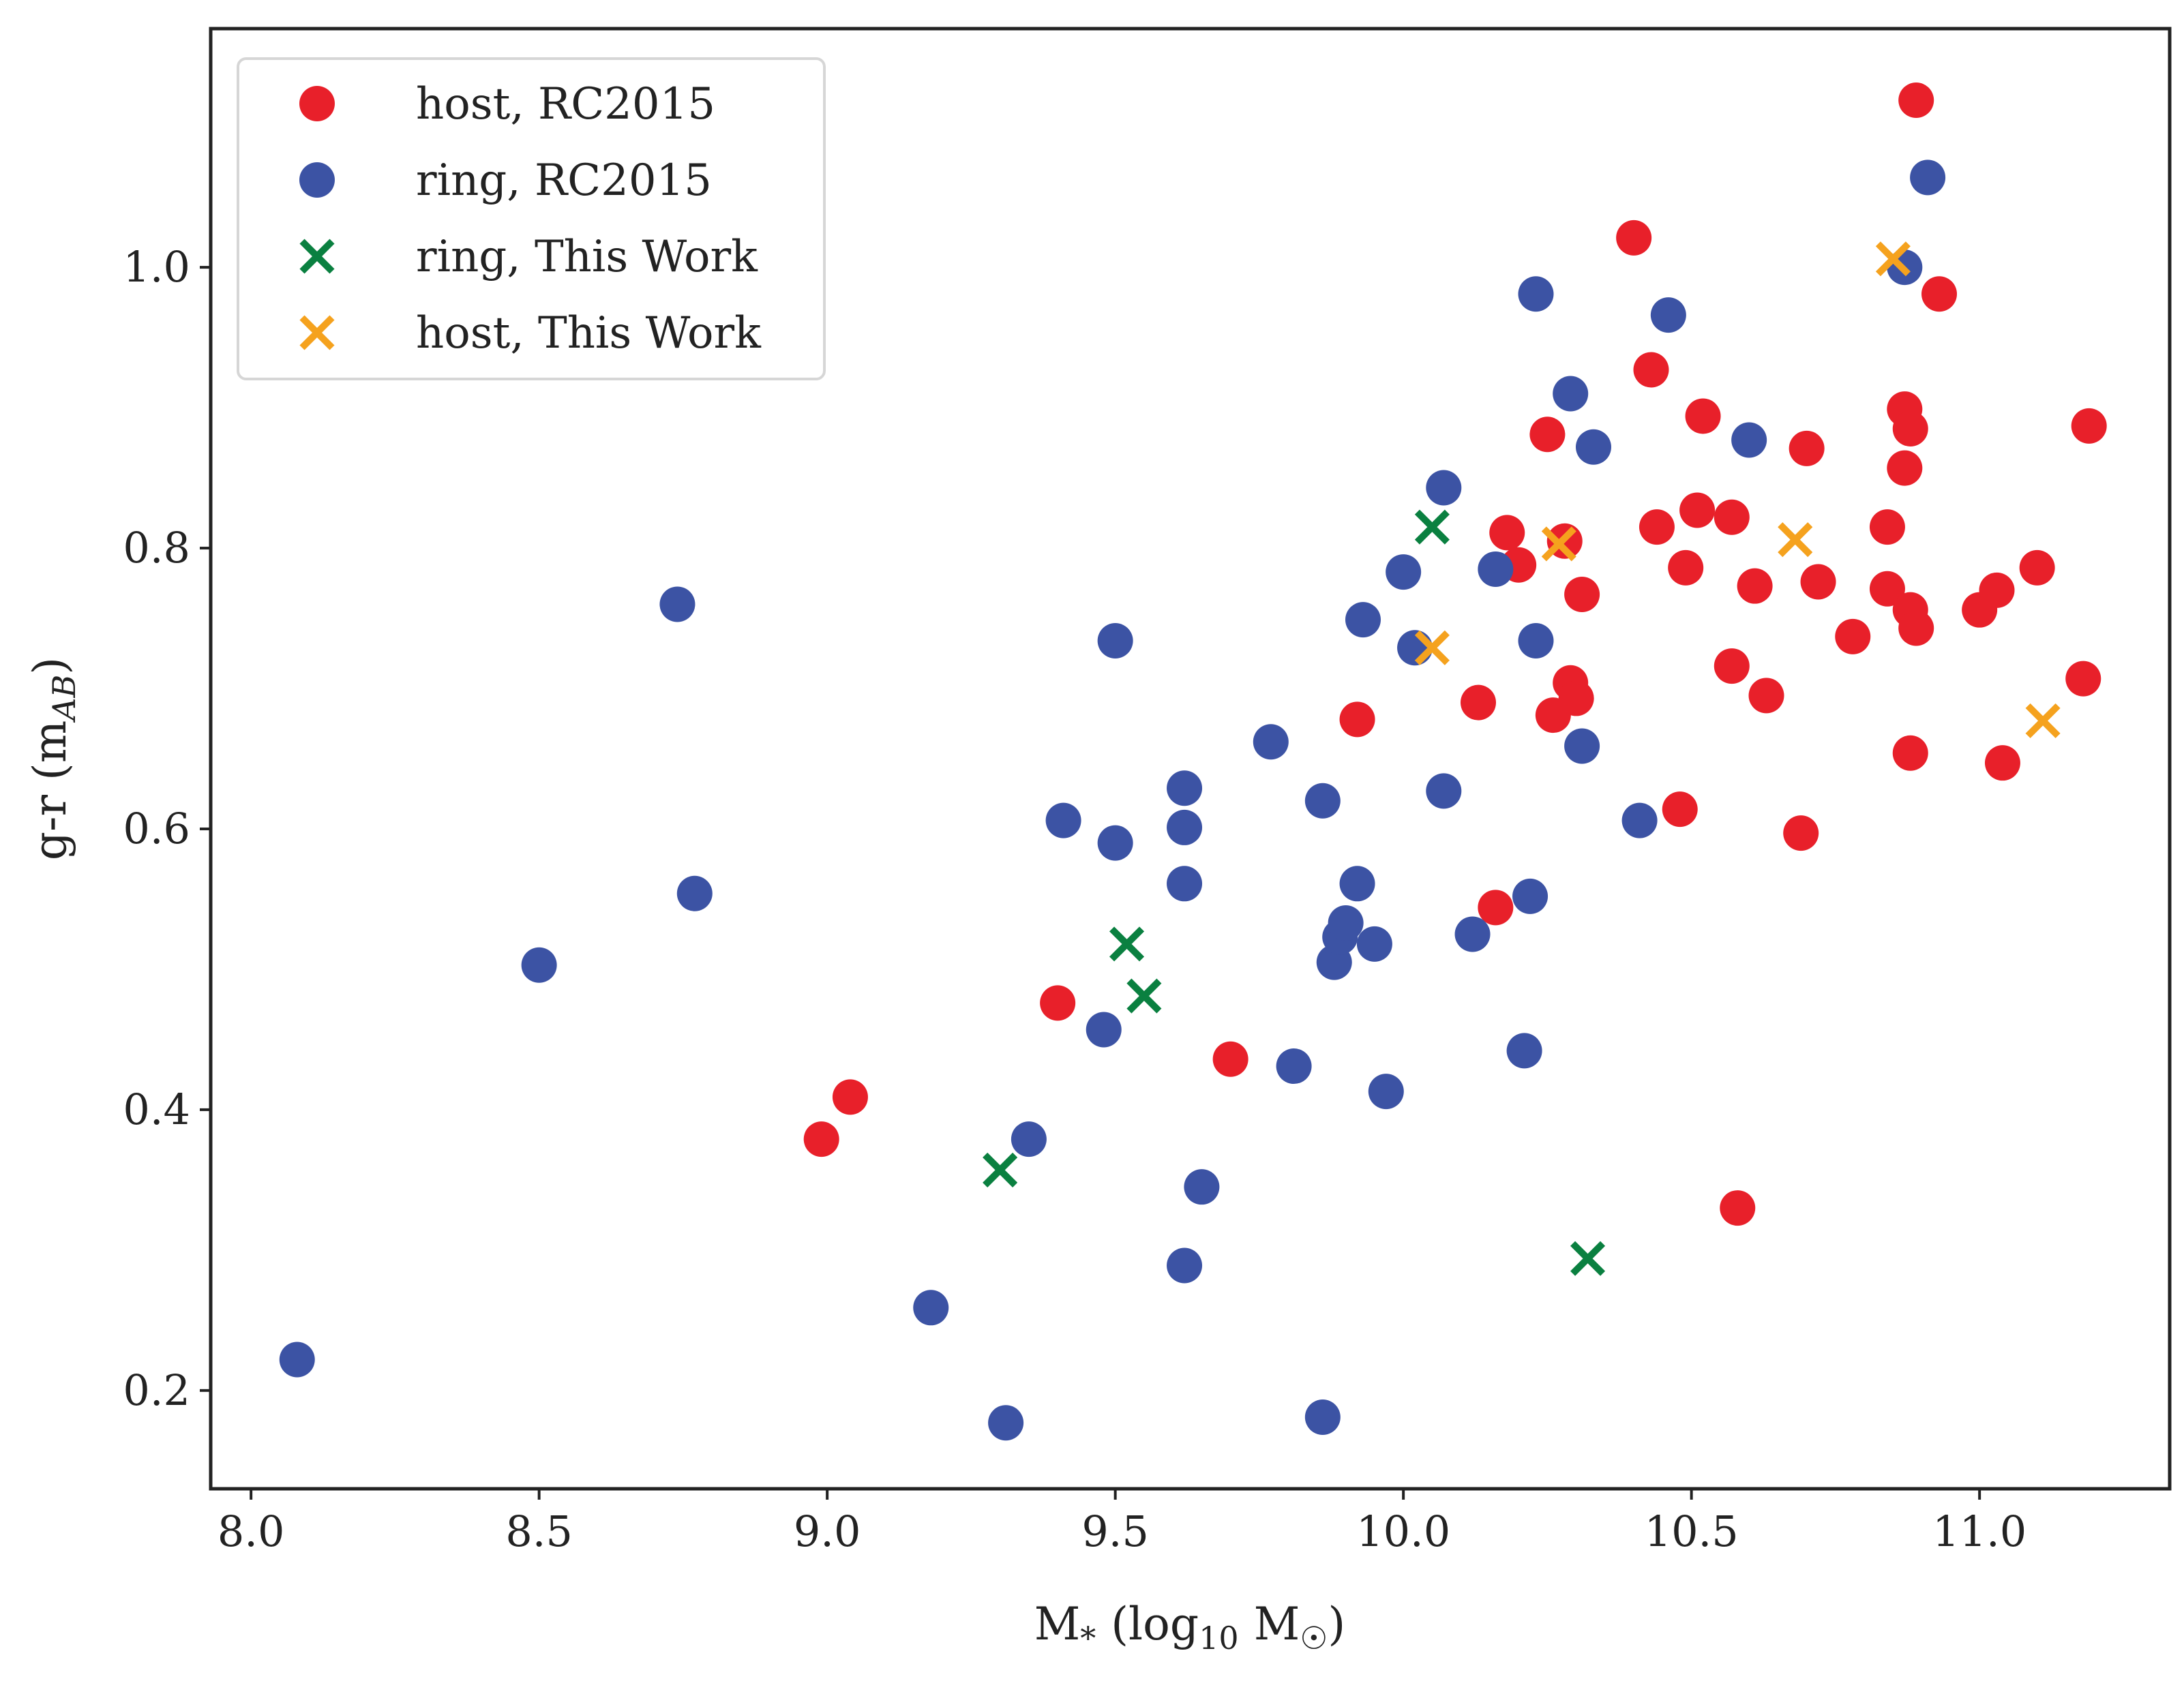  What do you see at coordinates (156, 548) in the screenshot?
I see `y-tick-label: 0.8` at bounding box center [156, 548].